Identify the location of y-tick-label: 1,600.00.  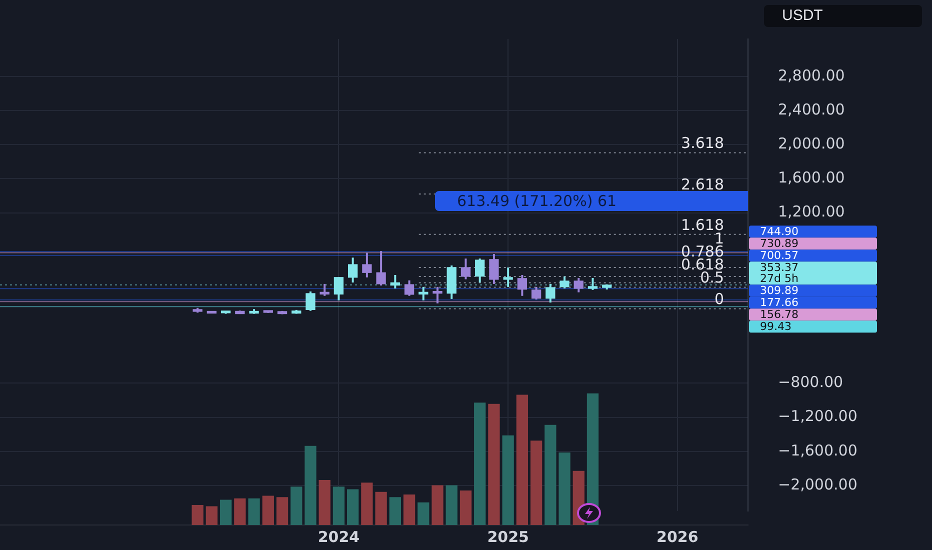
(811, 177).